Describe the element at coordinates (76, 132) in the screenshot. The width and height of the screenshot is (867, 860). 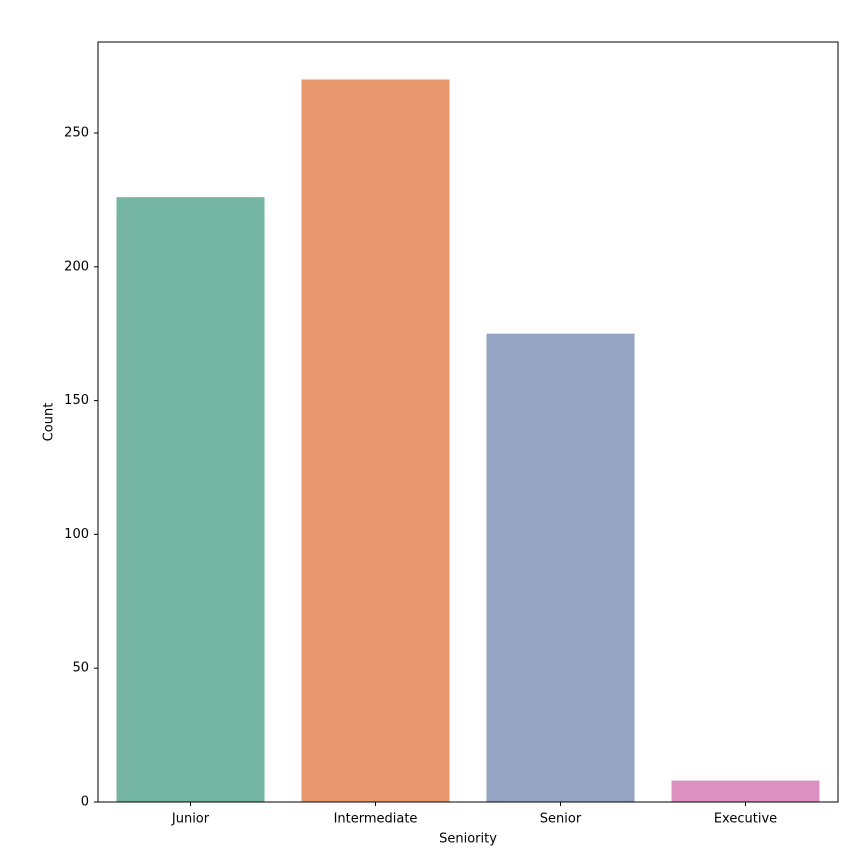
I see `y-tick-label: 250` at that location.